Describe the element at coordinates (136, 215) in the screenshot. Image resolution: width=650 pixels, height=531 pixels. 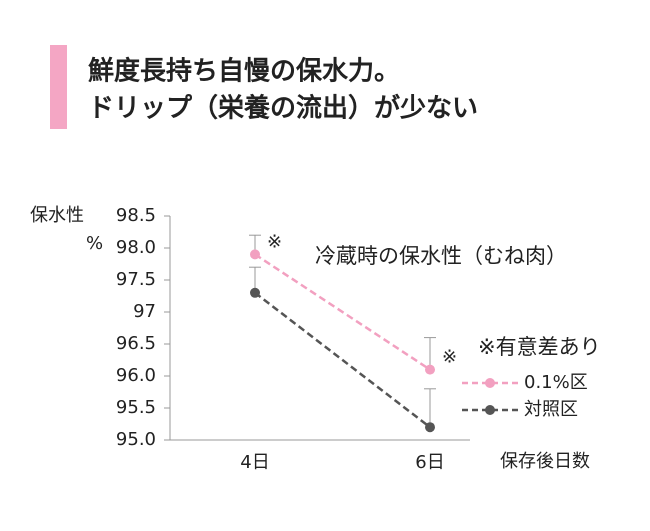
I see `y-tick-label: 98.5` at that location.